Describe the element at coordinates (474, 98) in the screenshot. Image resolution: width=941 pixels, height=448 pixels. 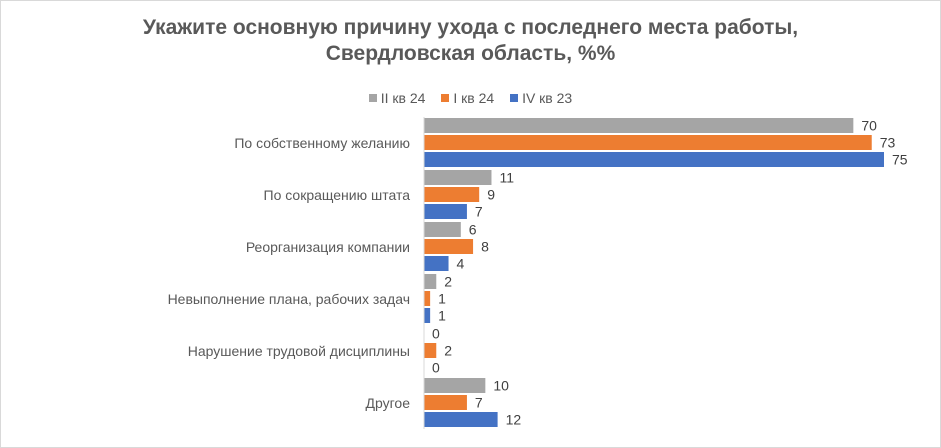
I see `legend-label-1: I кв 24` at that location.